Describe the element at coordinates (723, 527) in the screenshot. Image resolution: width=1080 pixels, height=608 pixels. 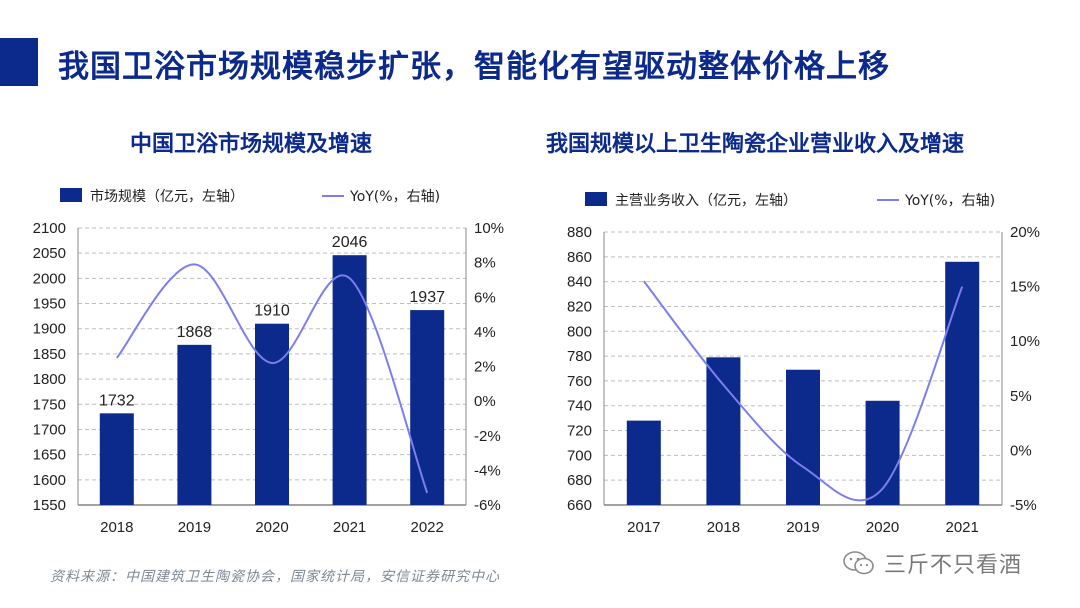
I see `chart2-x-tick-label: 2018` at that location.